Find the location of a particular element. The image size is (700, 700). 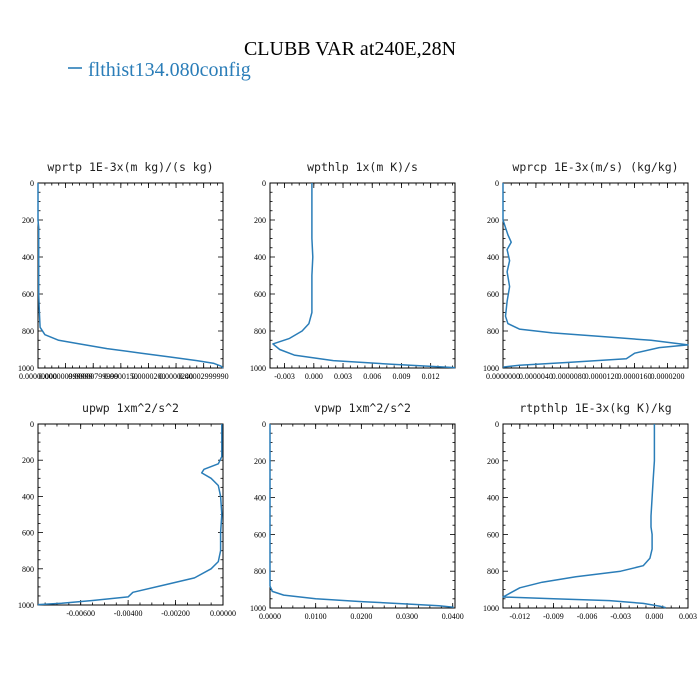

x-tick-label: -0.012 is located at coordinates (519, 616).